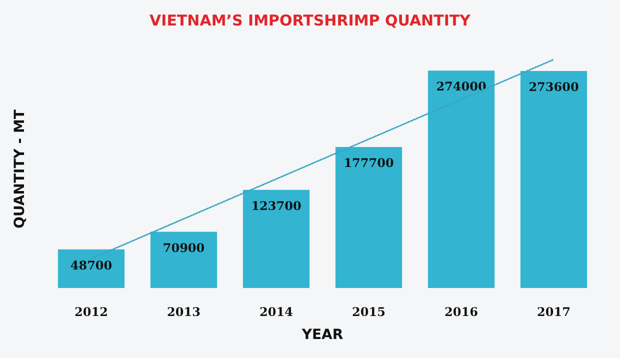 Image resolution: width=620 pixels, height=358 pixels. I want to click on data-label: 123700, so click(276, 205).